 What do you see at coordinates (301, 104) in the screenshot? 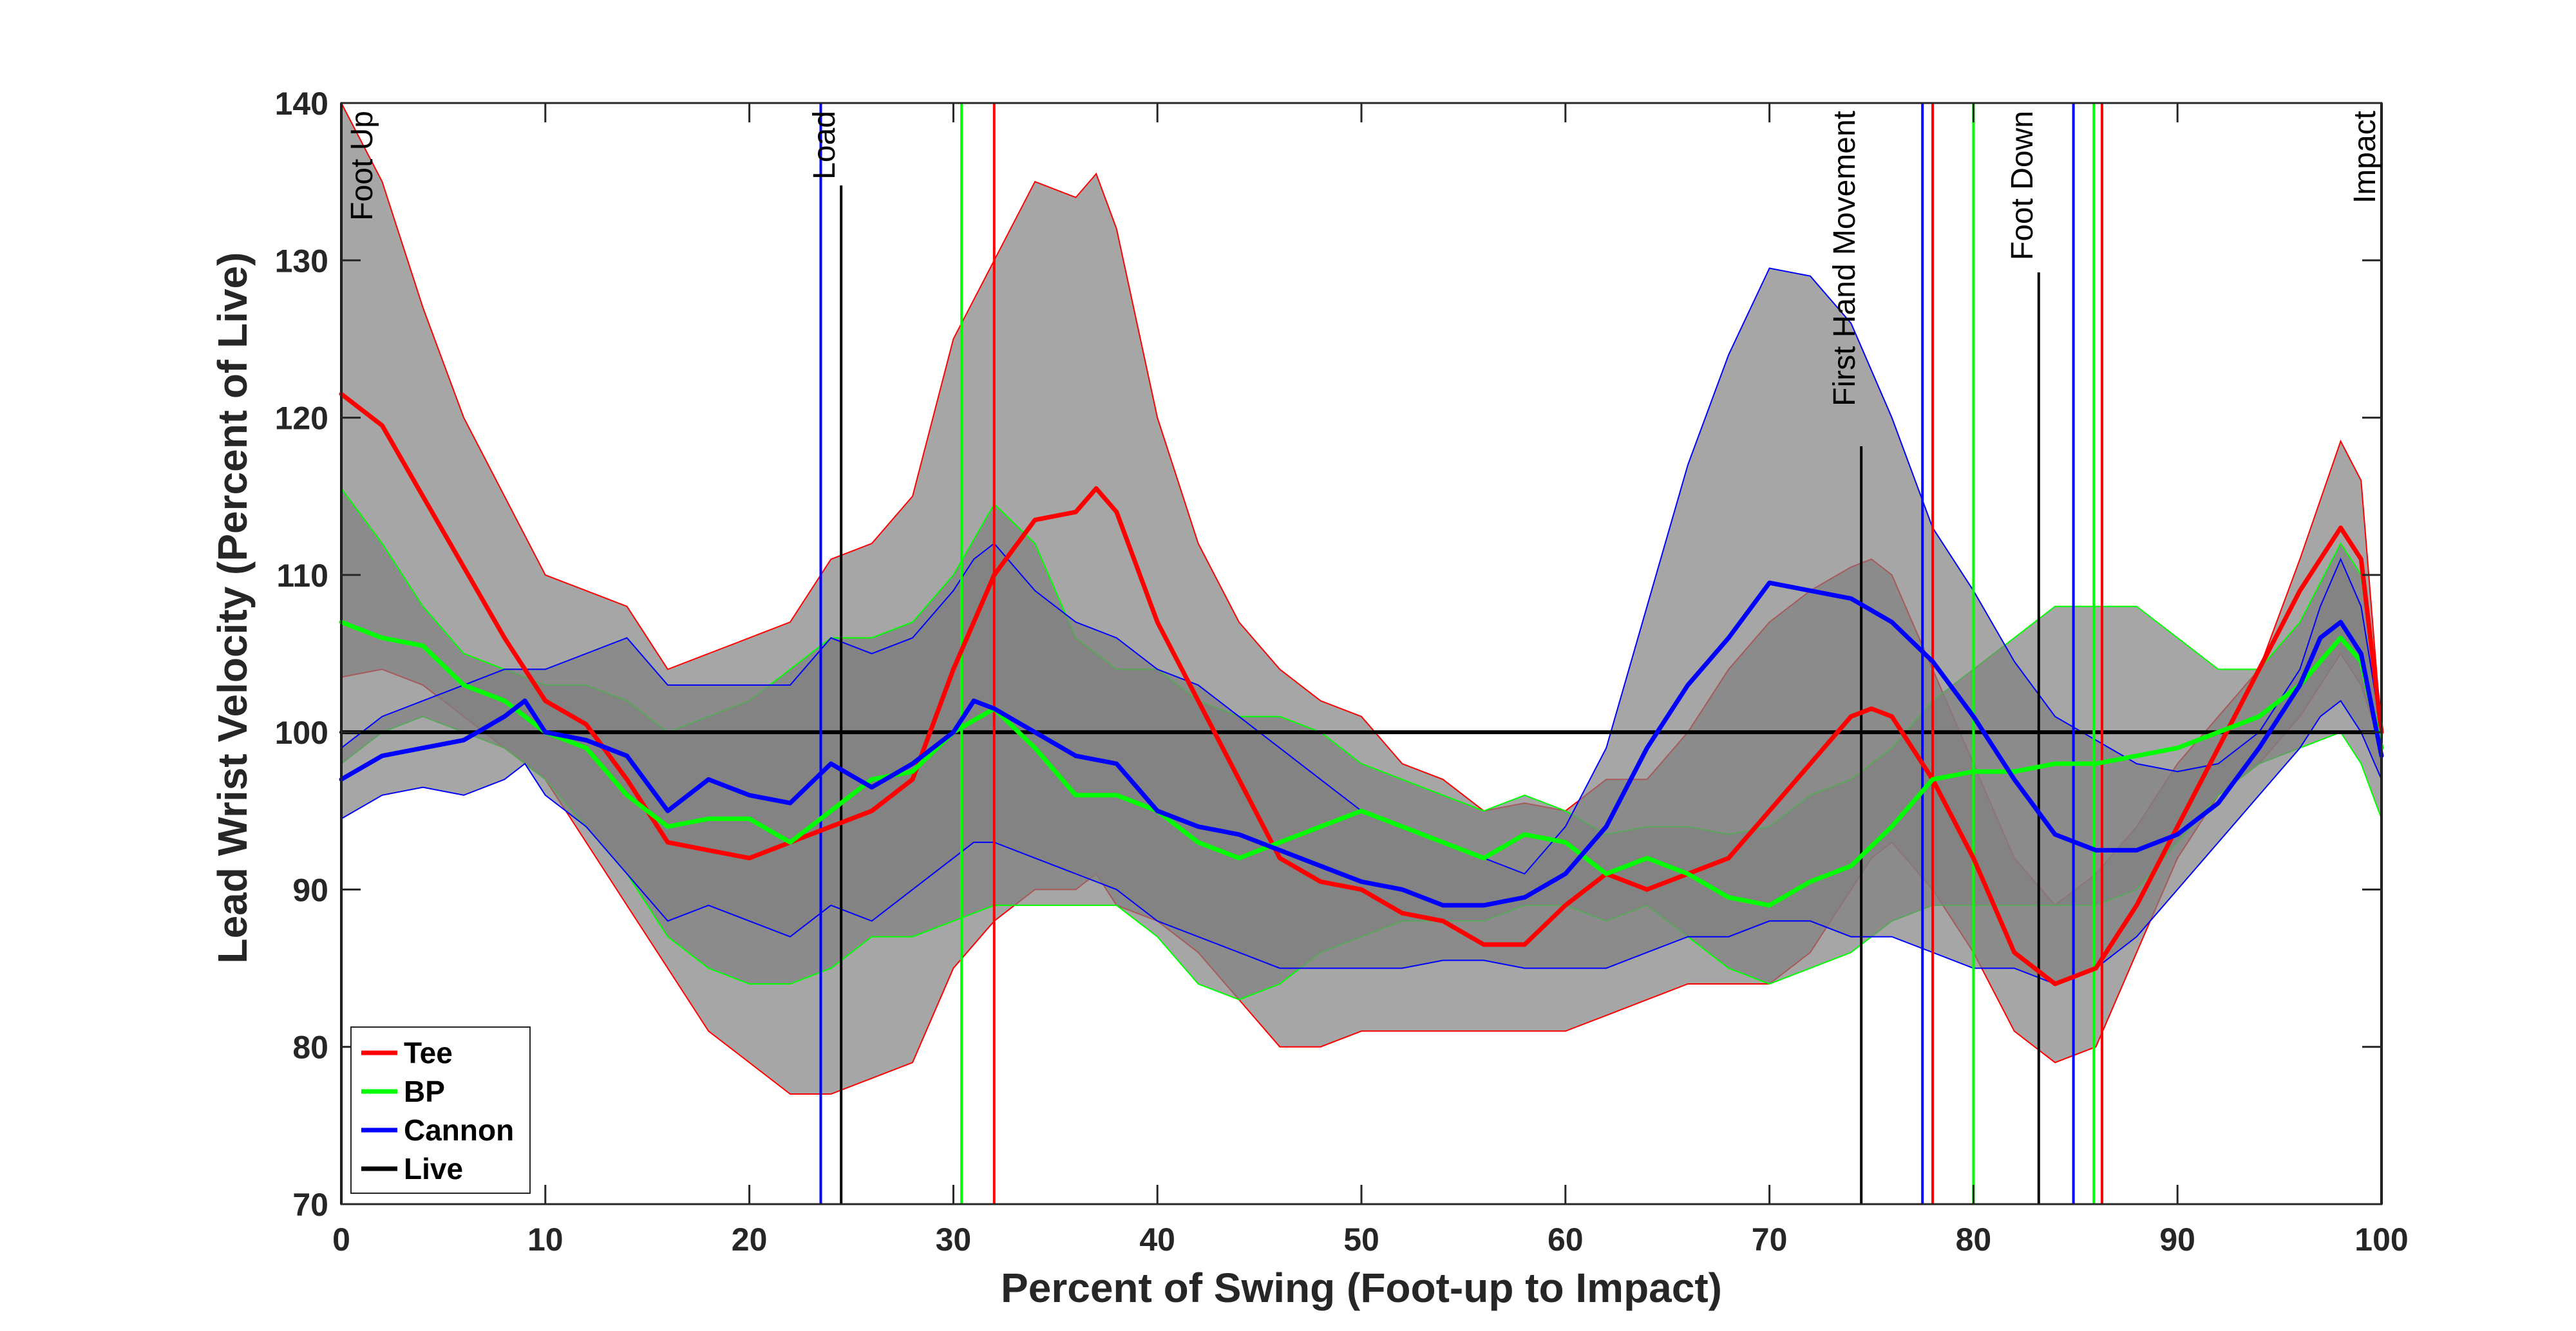
I see `y-tick-label: 140` at bounding box center [301, 104].